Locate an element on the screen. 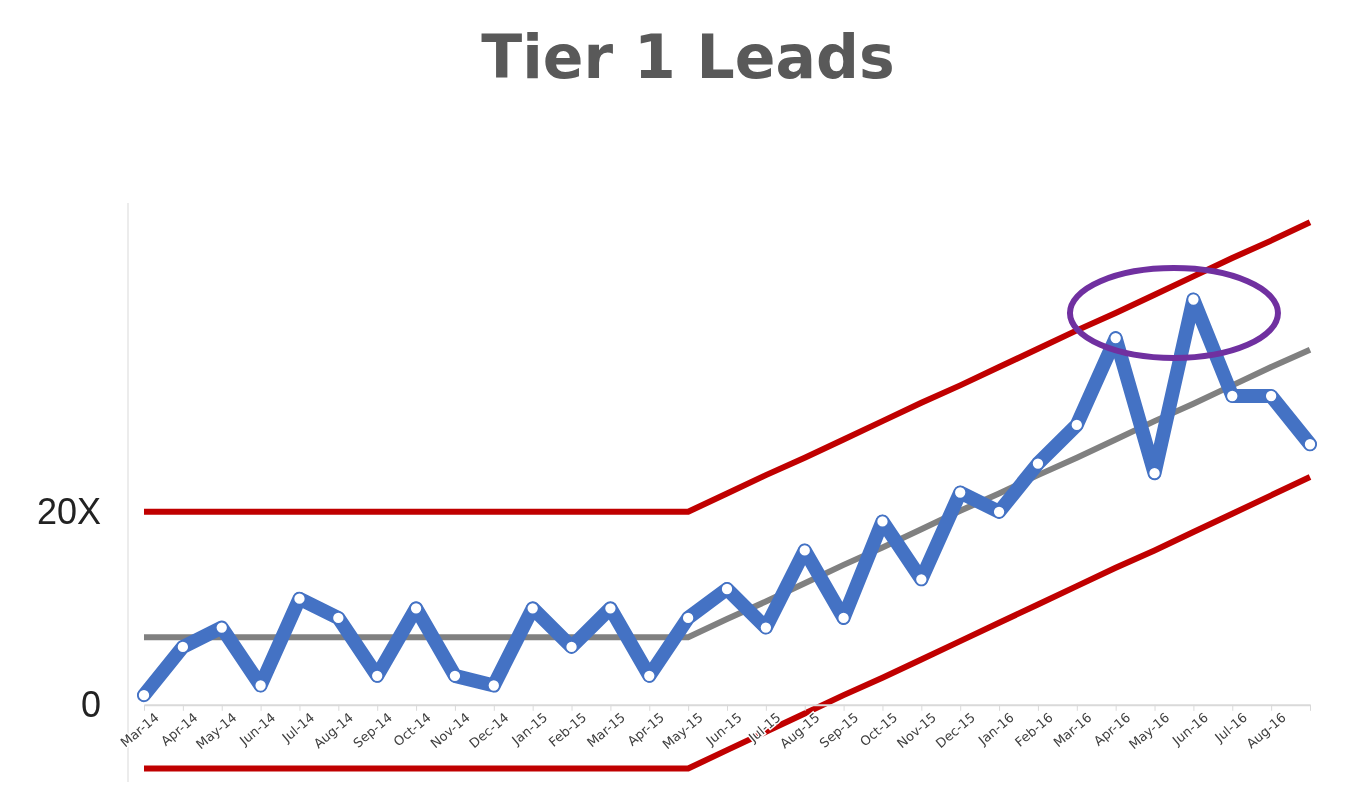 The height and width of the screenshot is (794, 1366). y-tick-label: 20X is located at coordinates (68, 511).